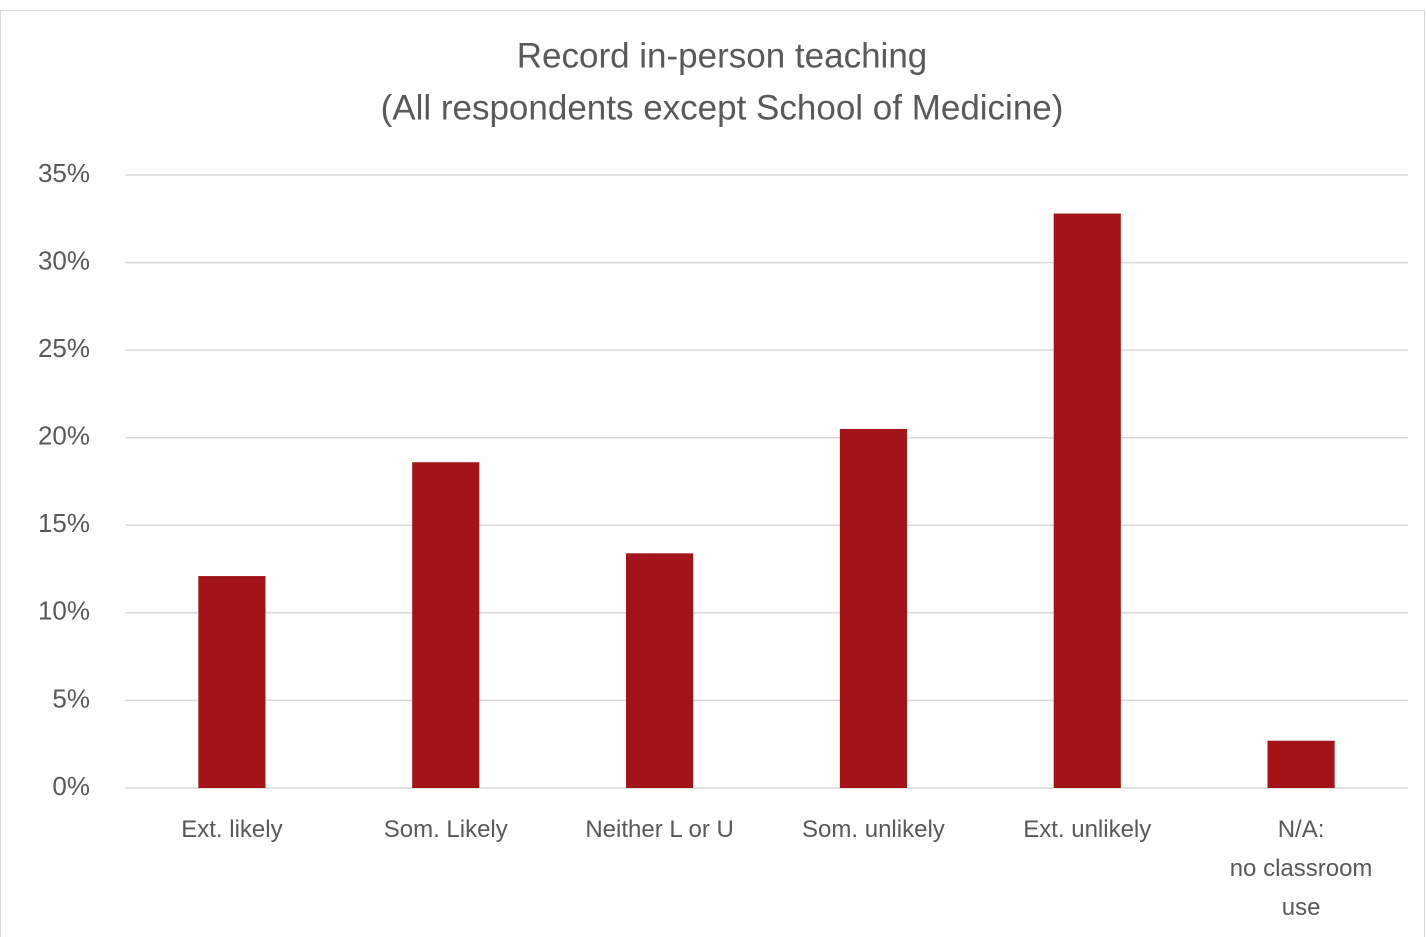 The height and width of the screenshot is (937, 1426). I want to click on y-tick-label: 30%, so click(64, 260).